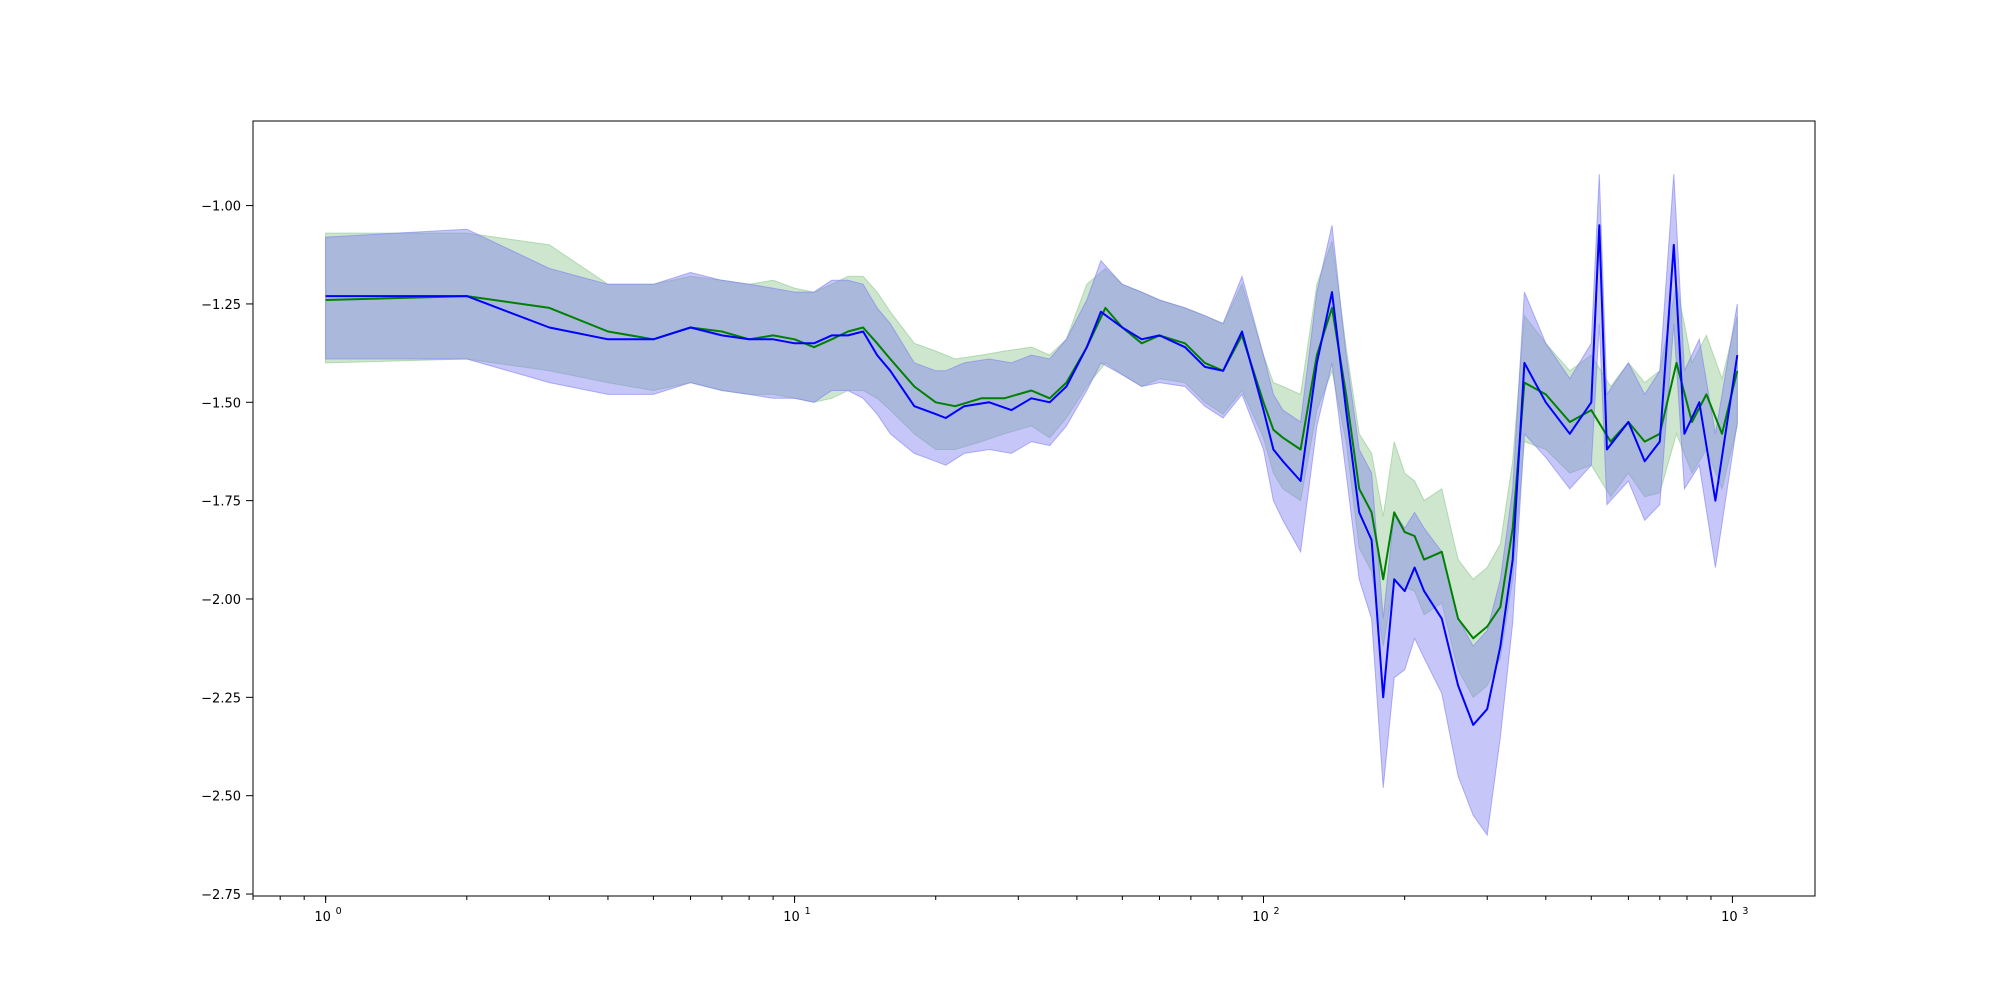  Describe the element at coordinates (221, 305) in the screenshot. I see `y-tick-label: −1.25` at that location.